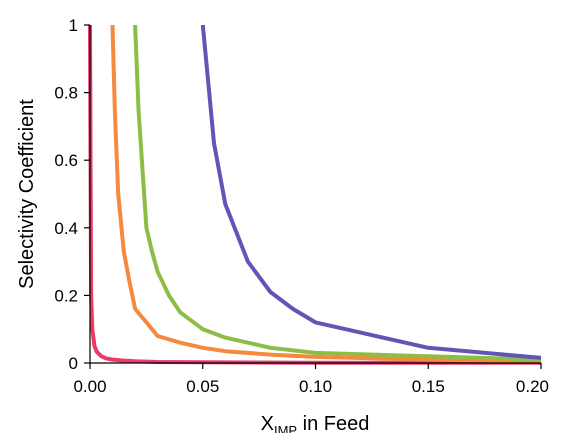 This screenshot has width=565, height=433. Describe the element at coordinates (66, 228) in the screenshot. I see `y-tick-label: 0.4` at that location.